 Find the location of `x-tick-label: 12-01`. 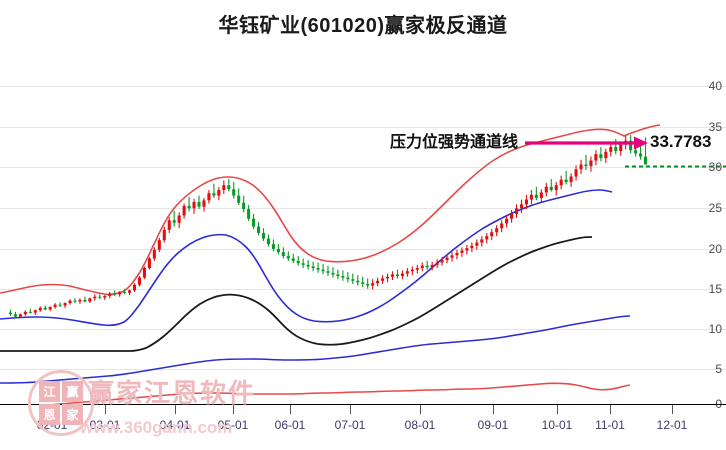

x-tick-label: 12-01 is located at coordinates (672, 425).